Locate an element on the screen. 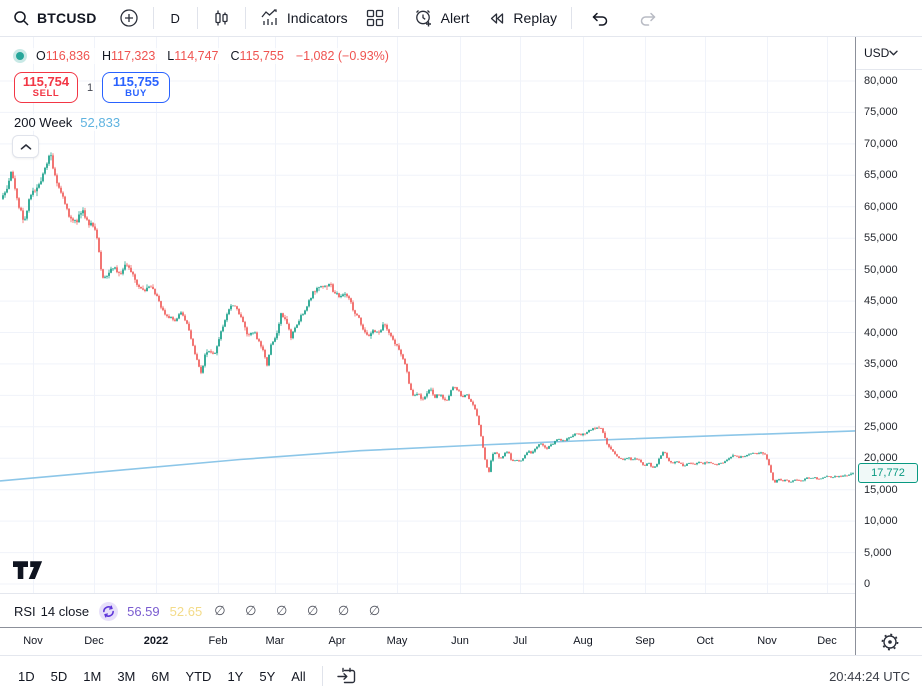 The width and height of the screenshot is (922, 696). symbol-search-button: BTCUSD is located at coordinates (55, 18).